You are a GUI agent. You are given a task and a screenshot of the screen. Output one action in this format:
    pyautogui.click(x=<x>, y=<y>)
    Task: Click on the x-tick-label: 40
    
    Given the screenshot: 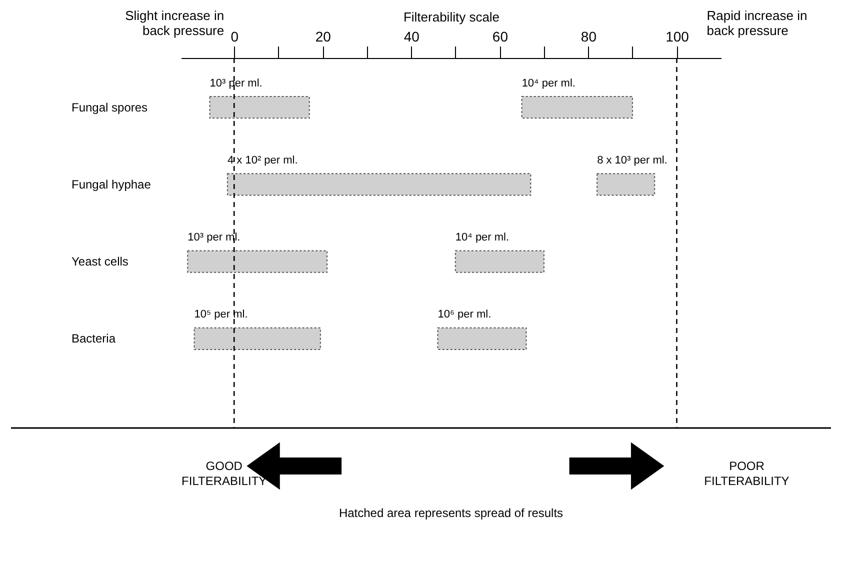 What is the action you would take?
    pyautogui.click(x=412, y=36)
    